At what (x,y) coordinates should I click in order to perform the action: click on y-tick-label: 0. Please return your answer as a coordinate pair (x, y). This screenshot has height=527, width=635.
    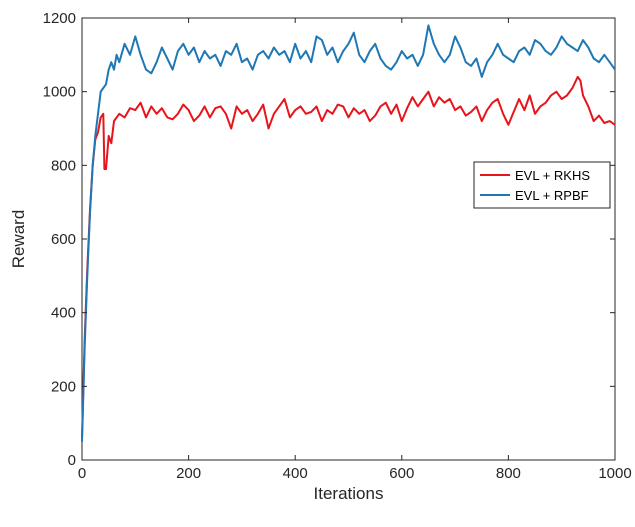
    Looking at the image, I should click on (72, 460).